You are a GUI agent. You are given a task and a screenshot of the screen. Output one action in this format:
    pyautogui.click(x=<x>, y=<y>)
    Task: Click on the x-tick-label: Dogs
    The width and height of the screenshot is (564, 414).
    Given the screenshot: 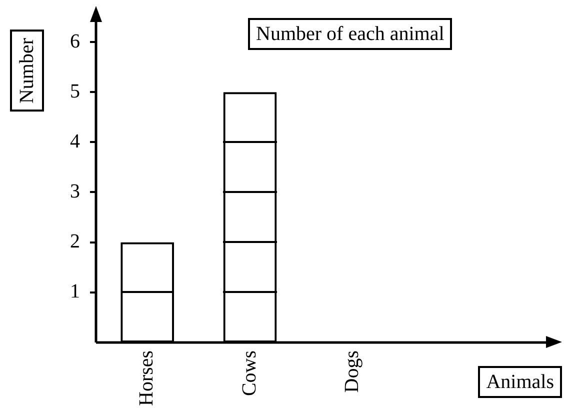 What is the action you would take?
    pyautogui.click(x=351, y=371)
    